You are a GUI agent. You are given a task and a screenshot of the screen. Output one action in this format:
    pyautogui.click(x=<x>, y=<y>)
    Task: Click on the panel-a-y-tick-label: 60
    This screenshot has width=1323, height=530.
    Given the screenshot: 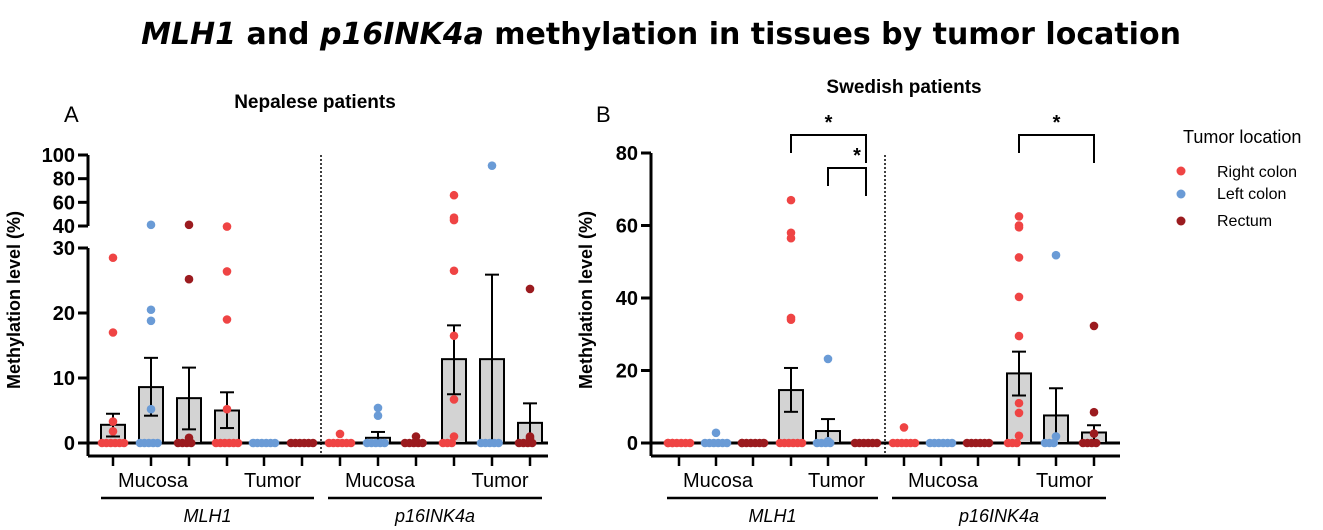 What is the action you would take?
    pyautogui.click(x=64, y=203)
    